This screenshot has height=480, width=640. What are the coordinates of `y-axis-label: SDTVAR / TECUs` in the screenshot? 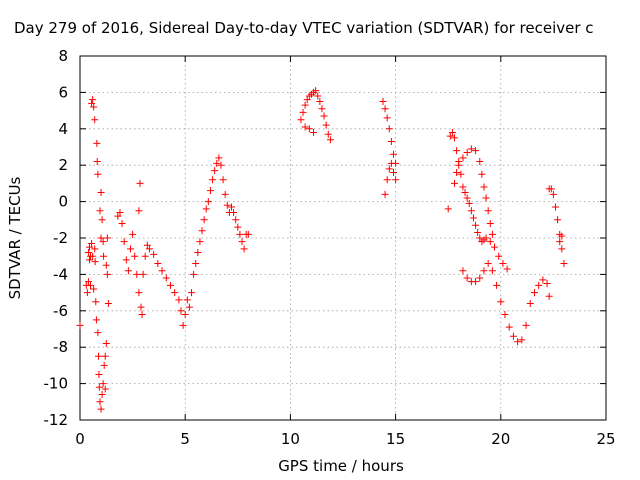 It's located at (15, 237).